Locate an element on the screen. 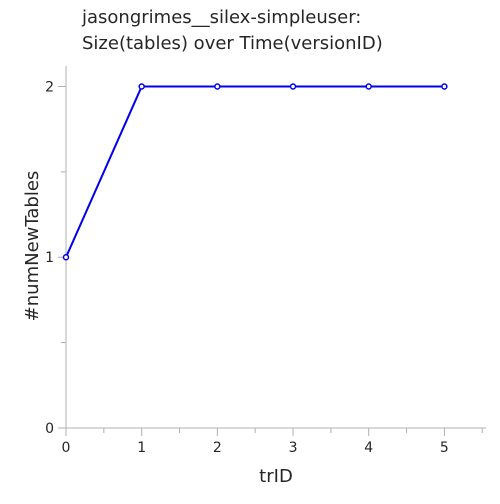 This screenshot has width=500, height=504. y-axis-label: #numNewTables is located at coordinates (32, 246).